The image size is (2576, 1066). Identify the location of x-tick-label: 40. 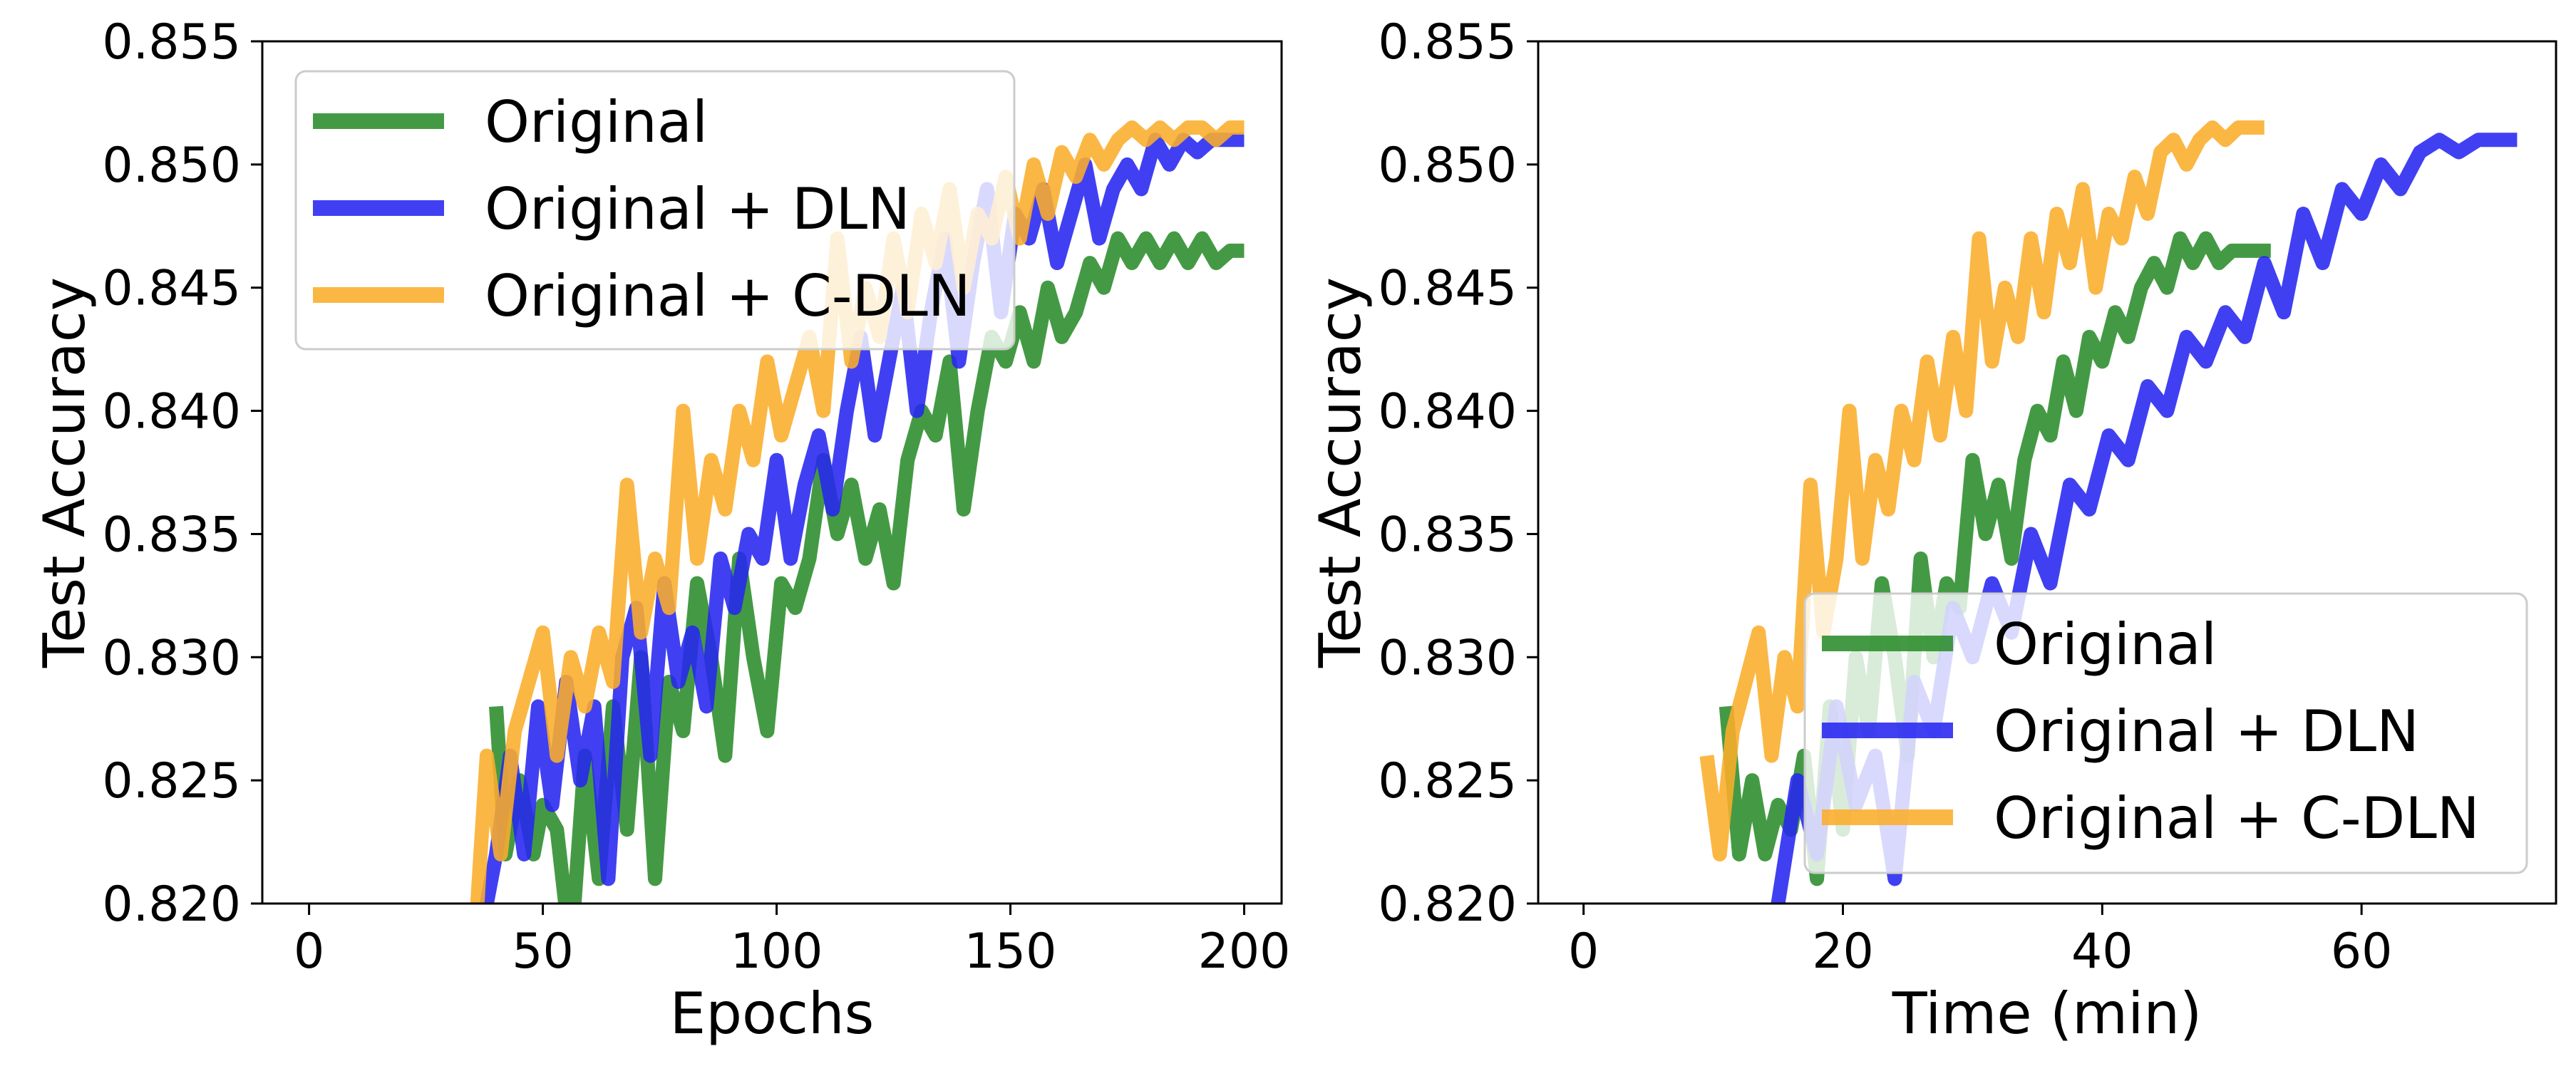
(2102, 951).